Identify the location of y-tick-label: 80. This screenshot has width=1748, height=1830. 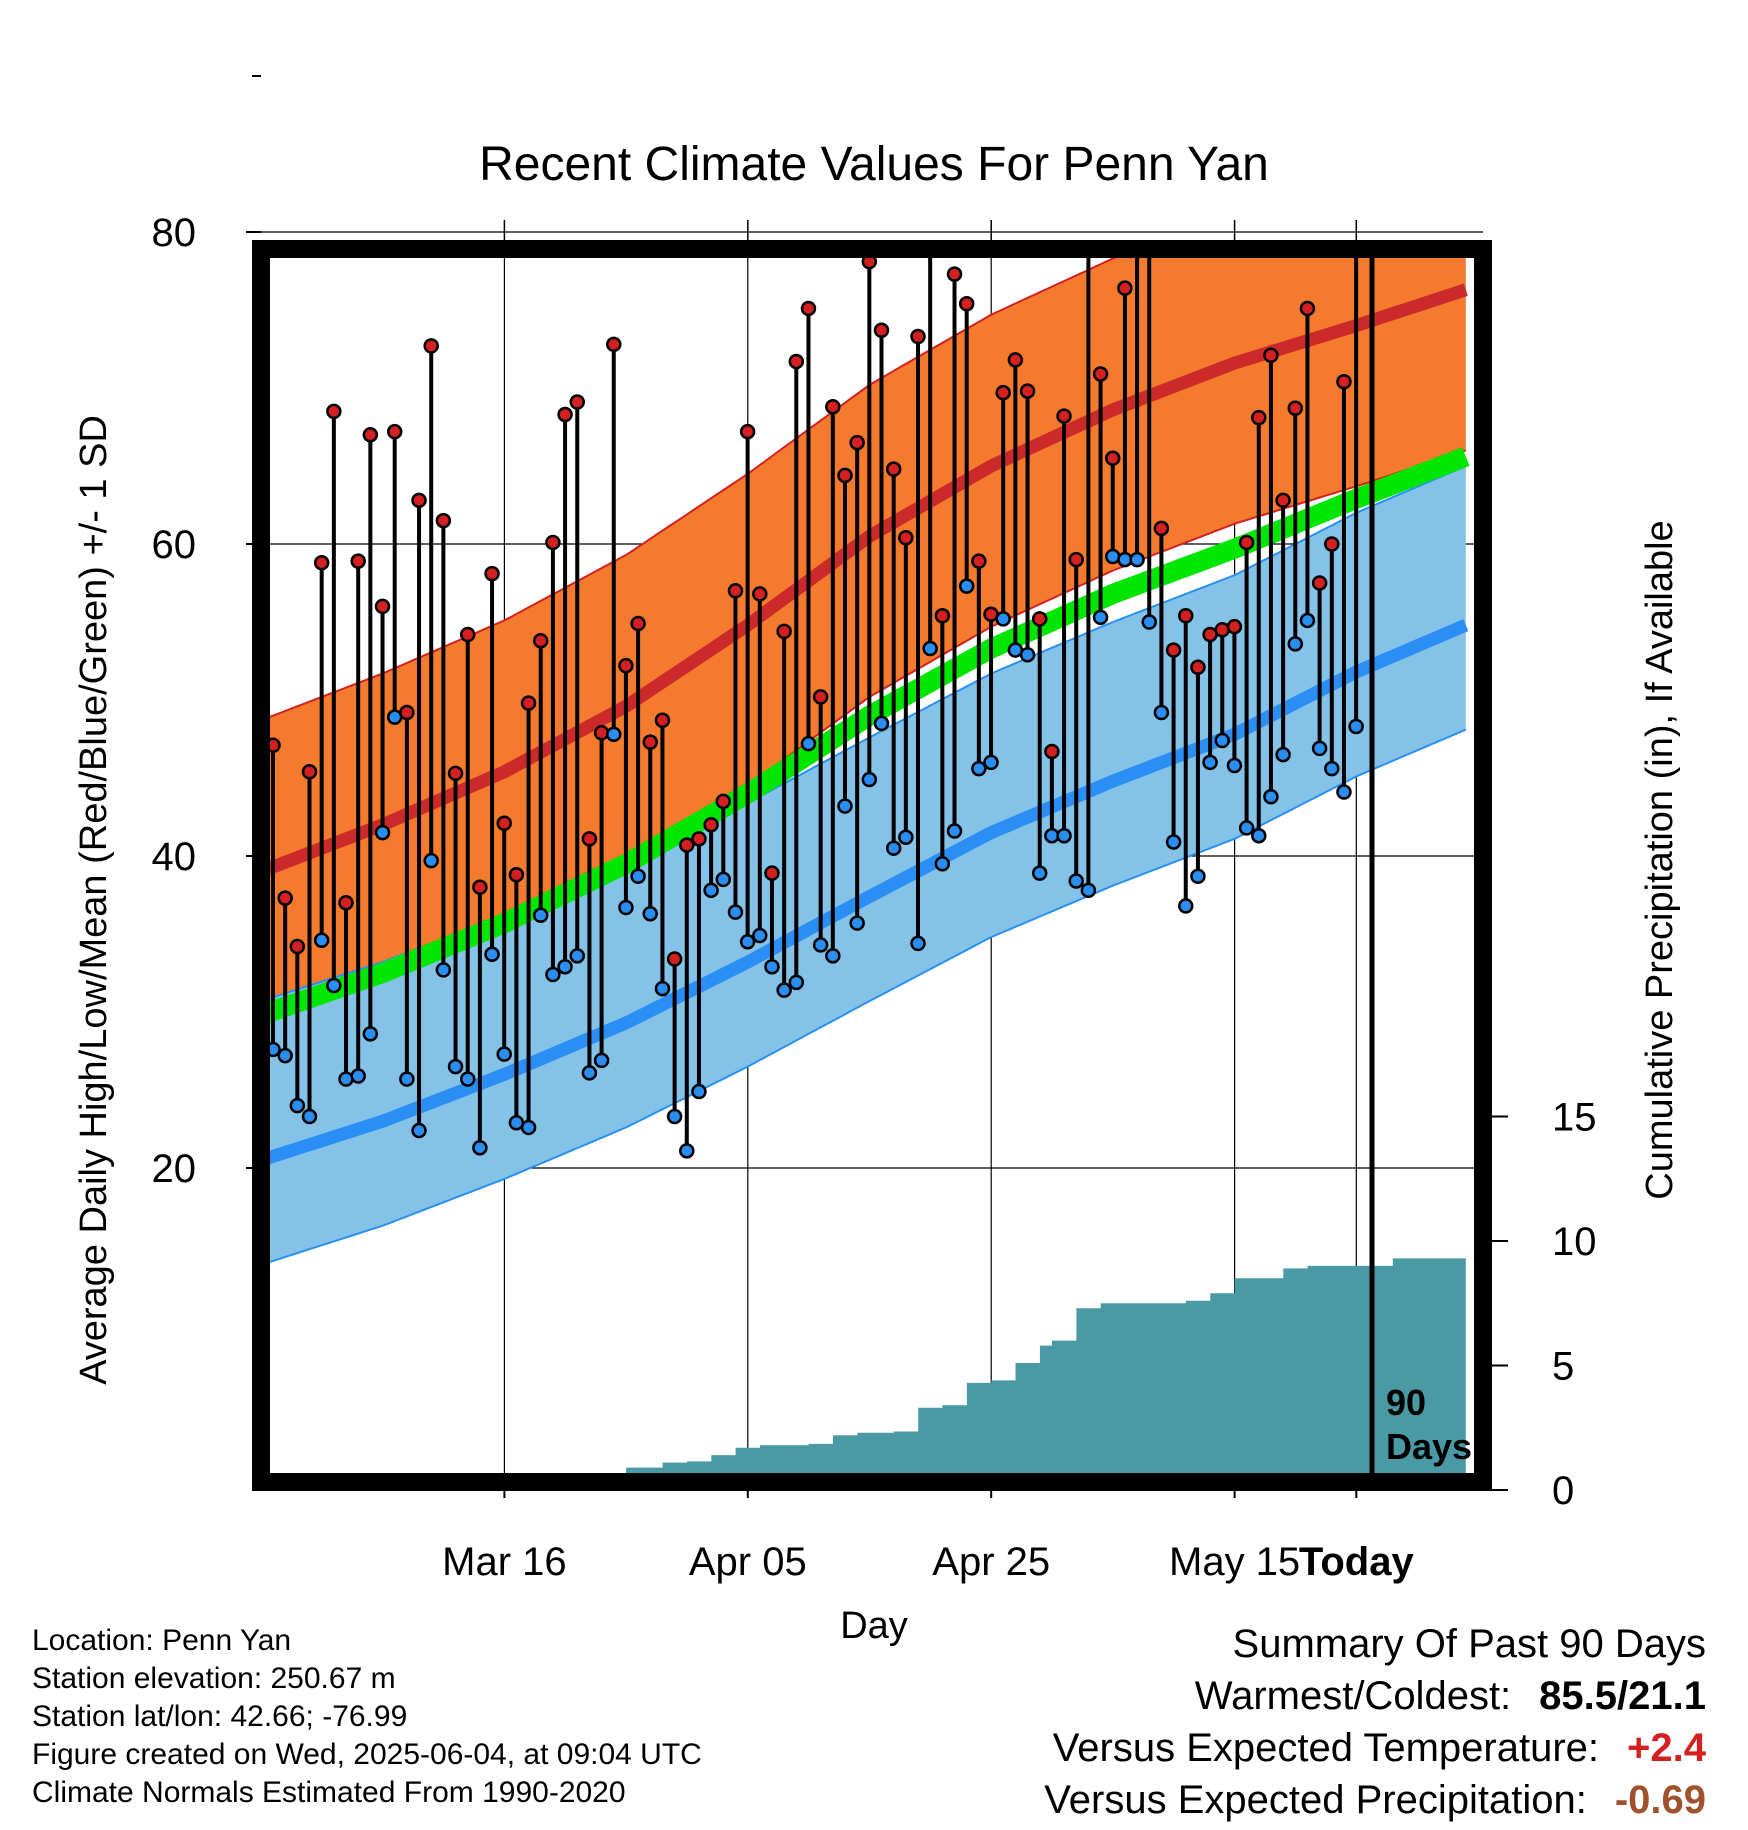
(174, 233).